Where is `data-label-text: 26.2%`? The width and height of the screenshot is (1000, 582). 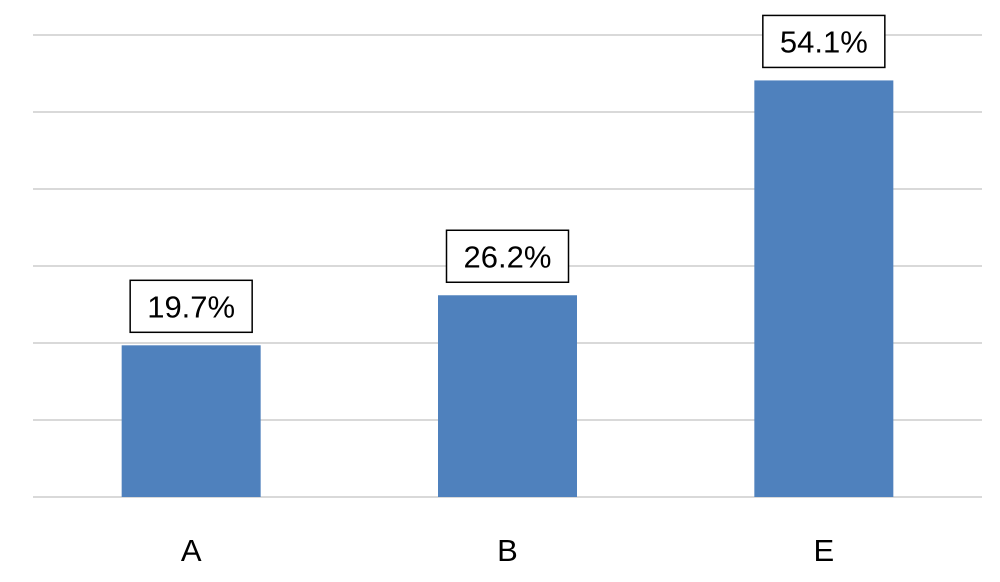 data-label-text: 26.2% is located at coordinates (508, 256).